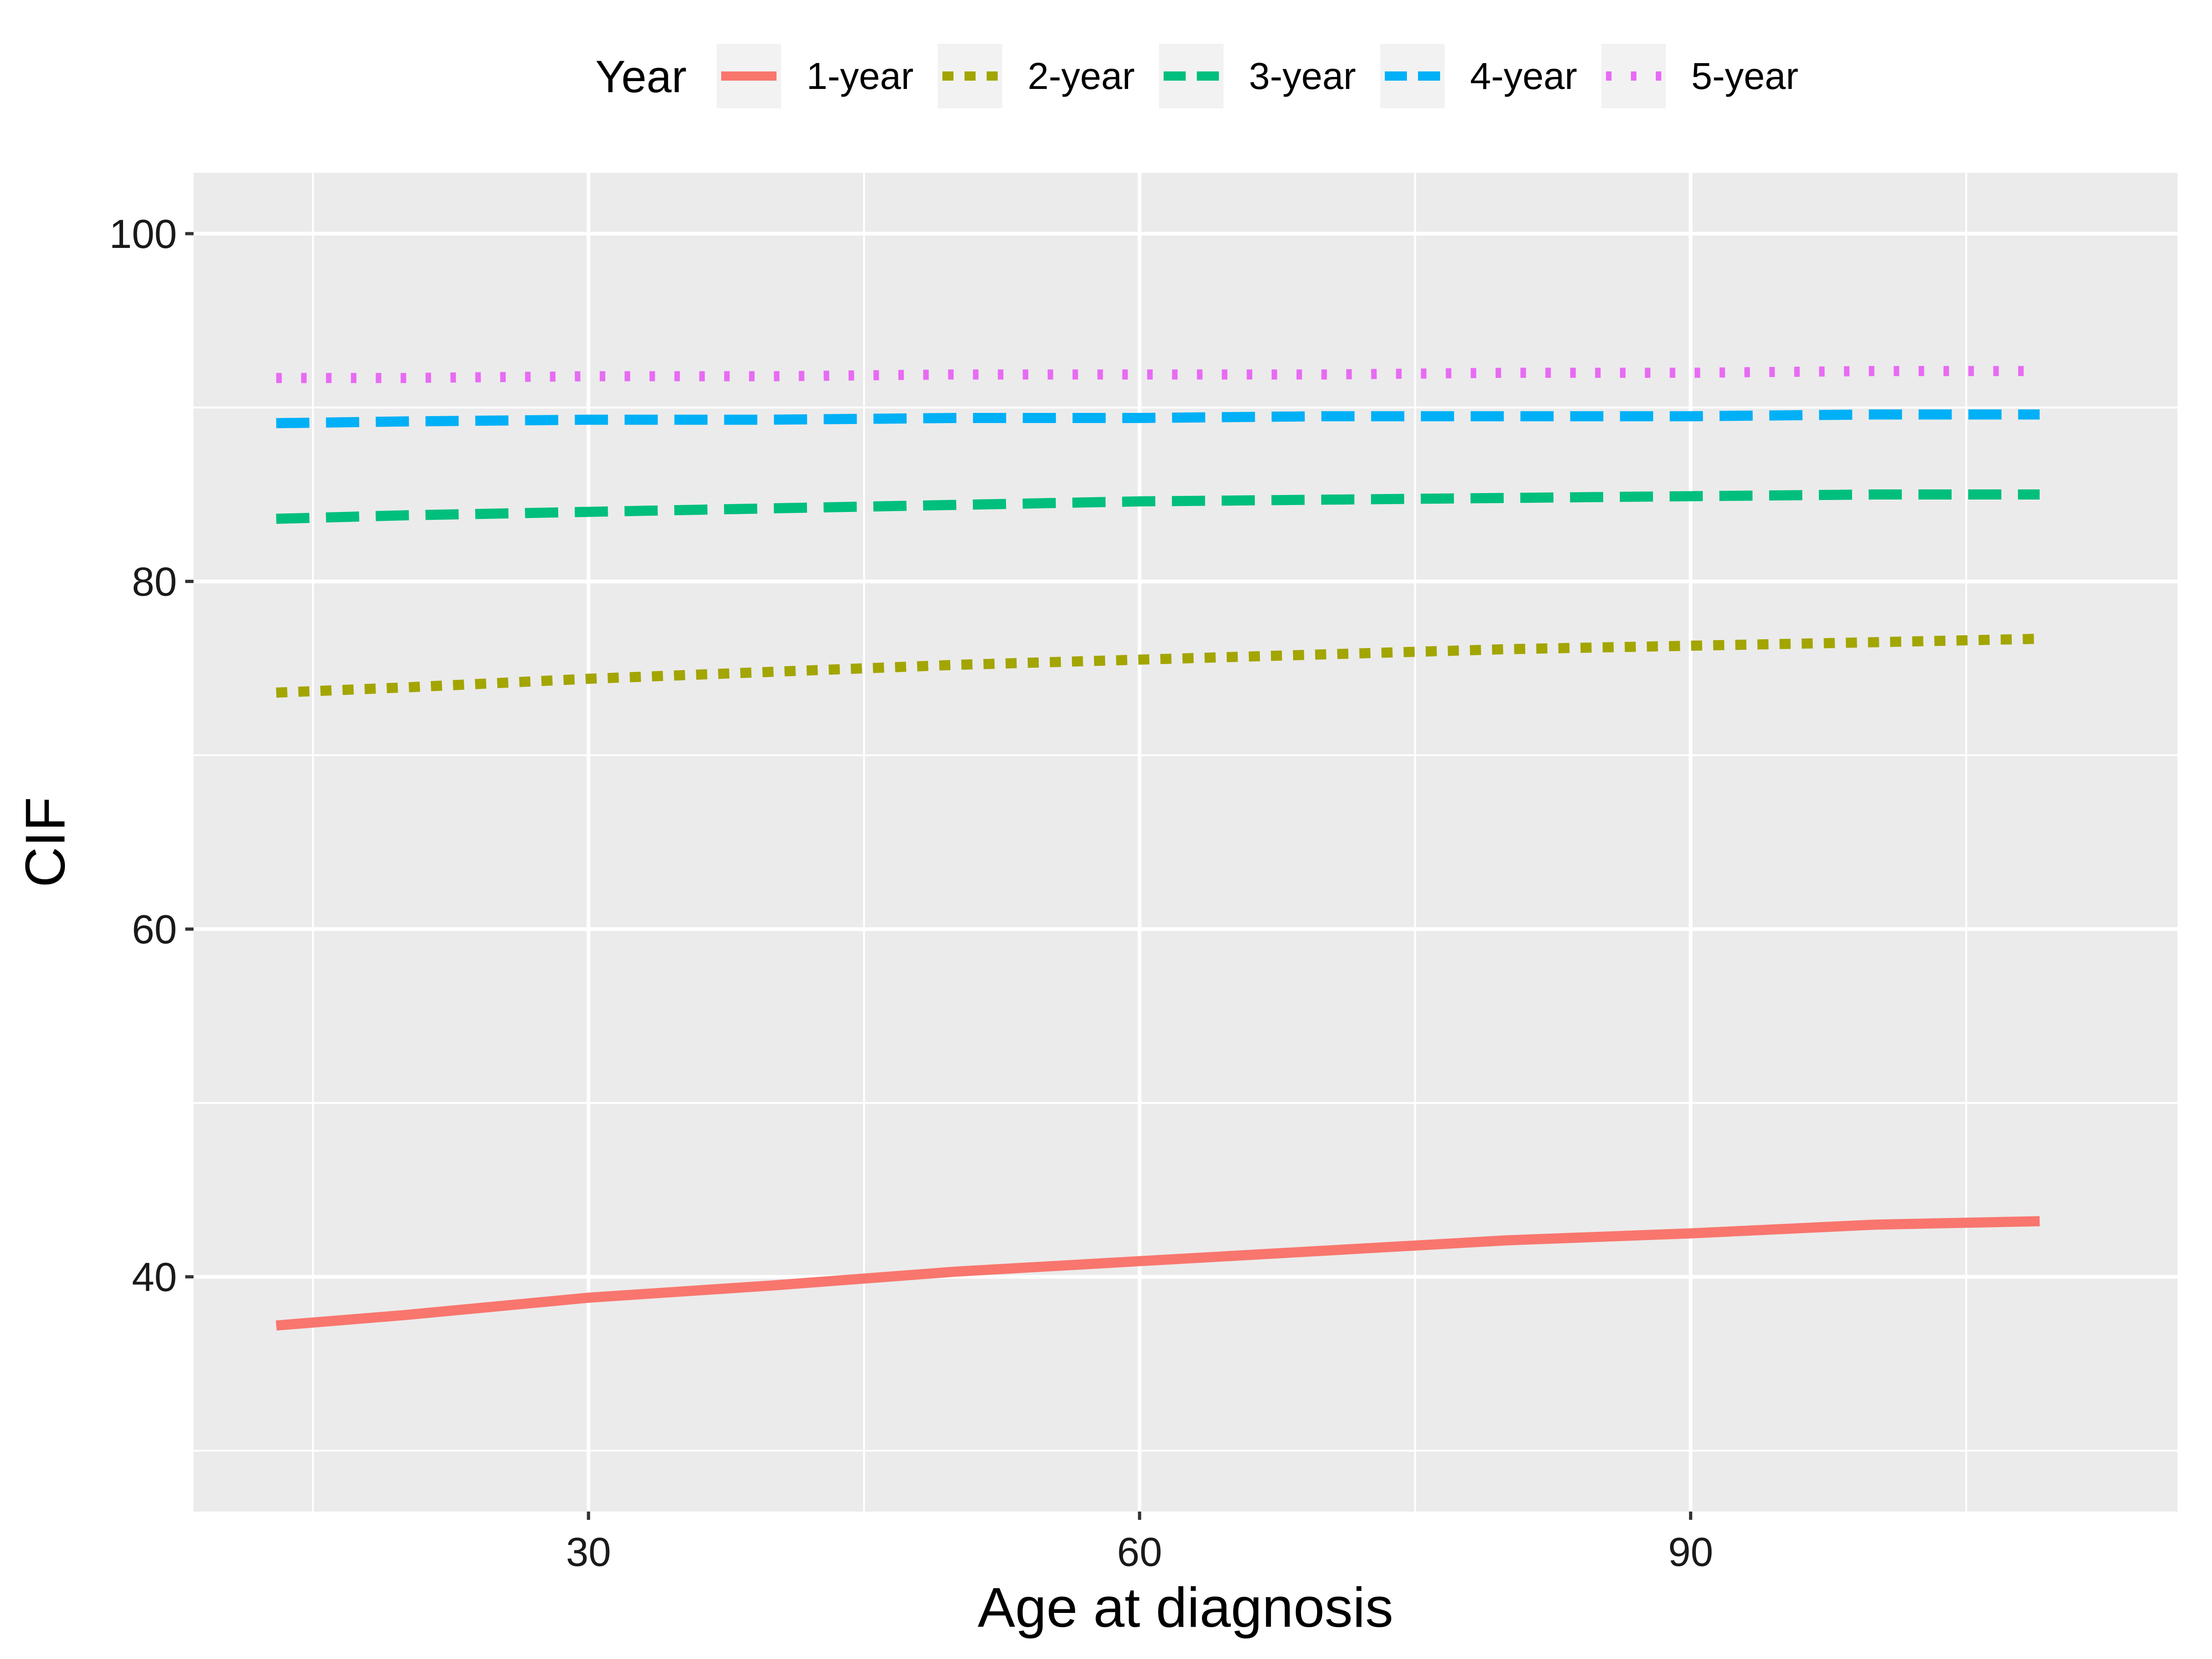 This screenshot has height=1659, width=2212. What do you see at coordinates (154, 1277) in the screenshot?
I see `y-tick-label: 40` at bounding box center [154, 1277].